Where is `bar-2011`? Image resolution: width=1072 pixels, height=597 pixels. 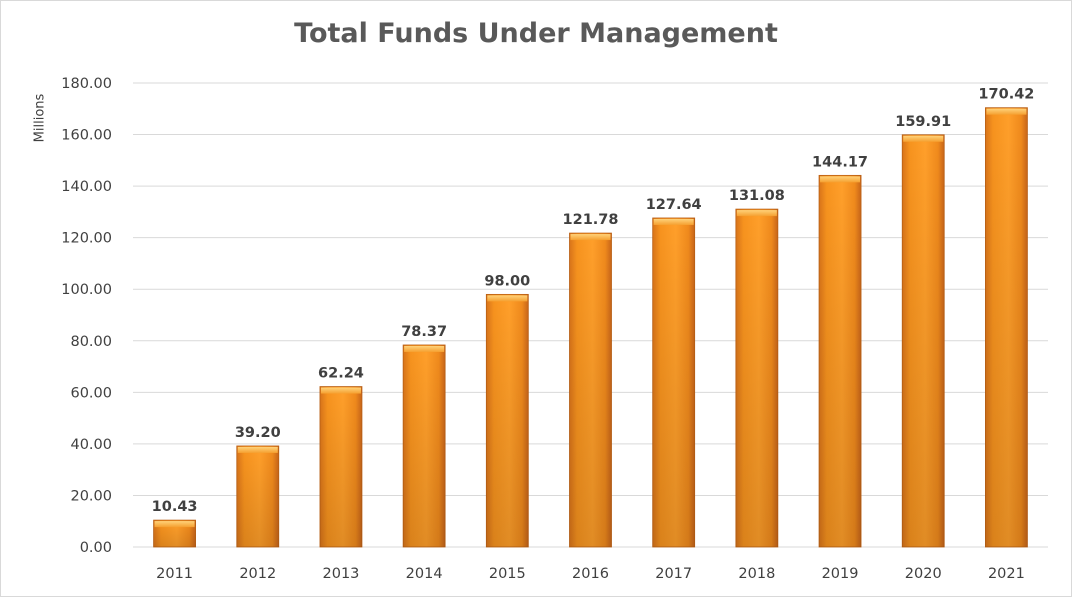
bar-2011 is located at coordinates (174, 533).